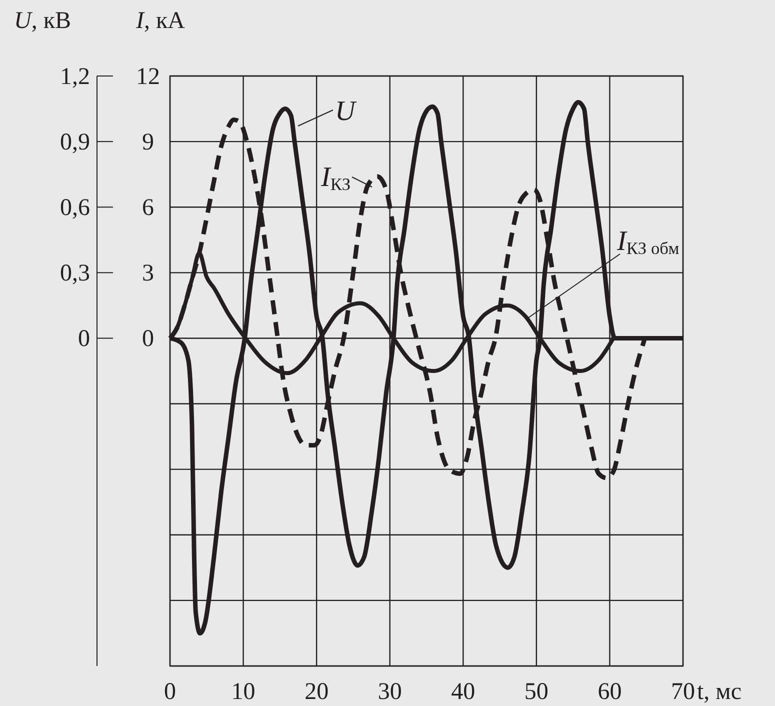  Describe the element at coordinates (243, 692) in the screenshot. I see `x-tick-label: 10` at that location.